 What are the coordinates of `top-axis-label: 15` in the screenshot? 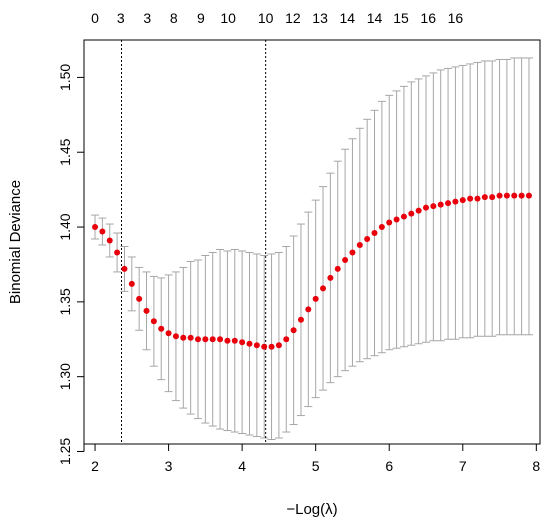 It's located at (401, 18).